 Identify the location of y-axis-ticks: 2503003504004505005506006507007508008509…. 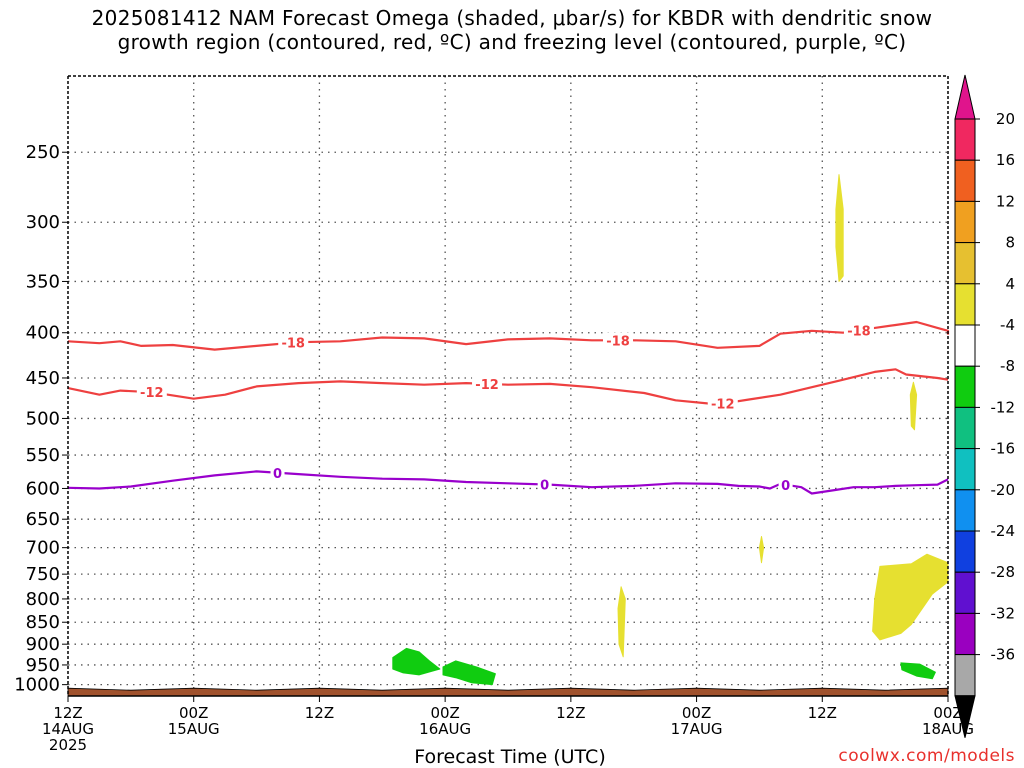
(41, 419).